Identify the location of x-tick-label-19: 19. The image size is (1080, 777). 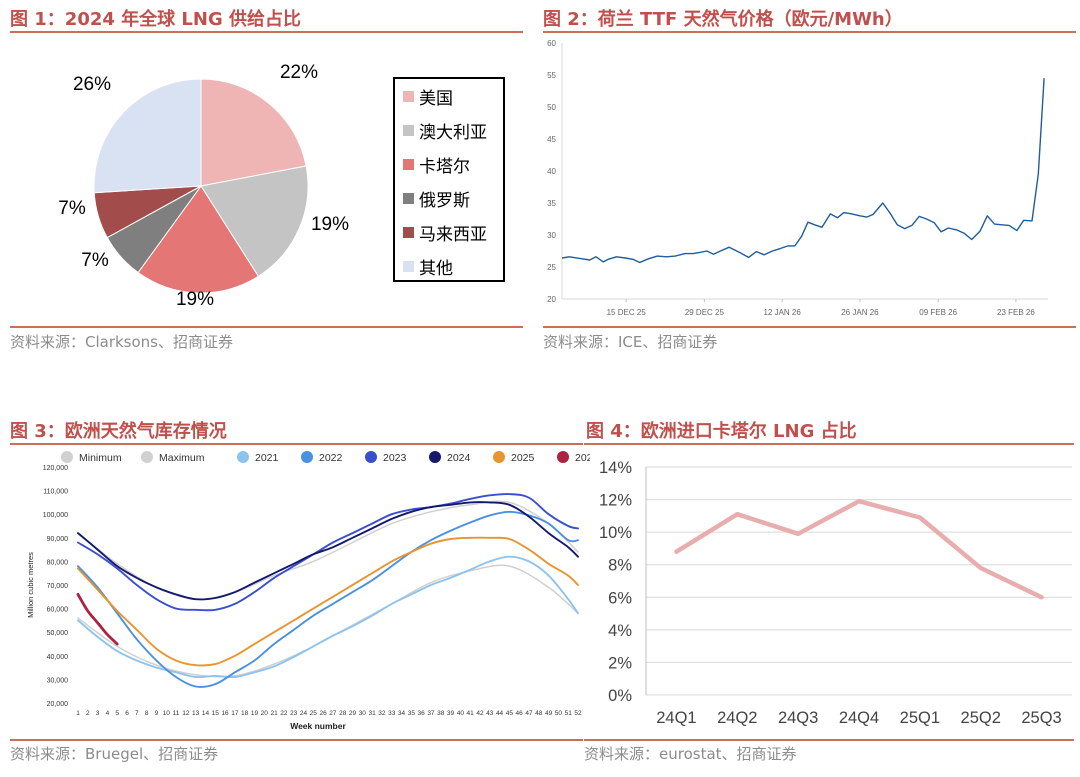
(255, 713).